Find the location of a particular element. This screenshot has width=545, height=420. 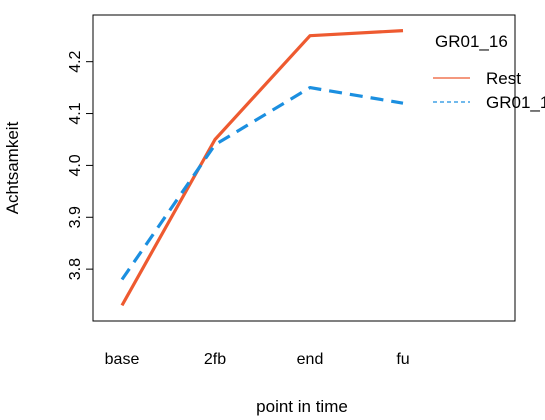

x-tick-label: fu is located at coordinates (402, 359).